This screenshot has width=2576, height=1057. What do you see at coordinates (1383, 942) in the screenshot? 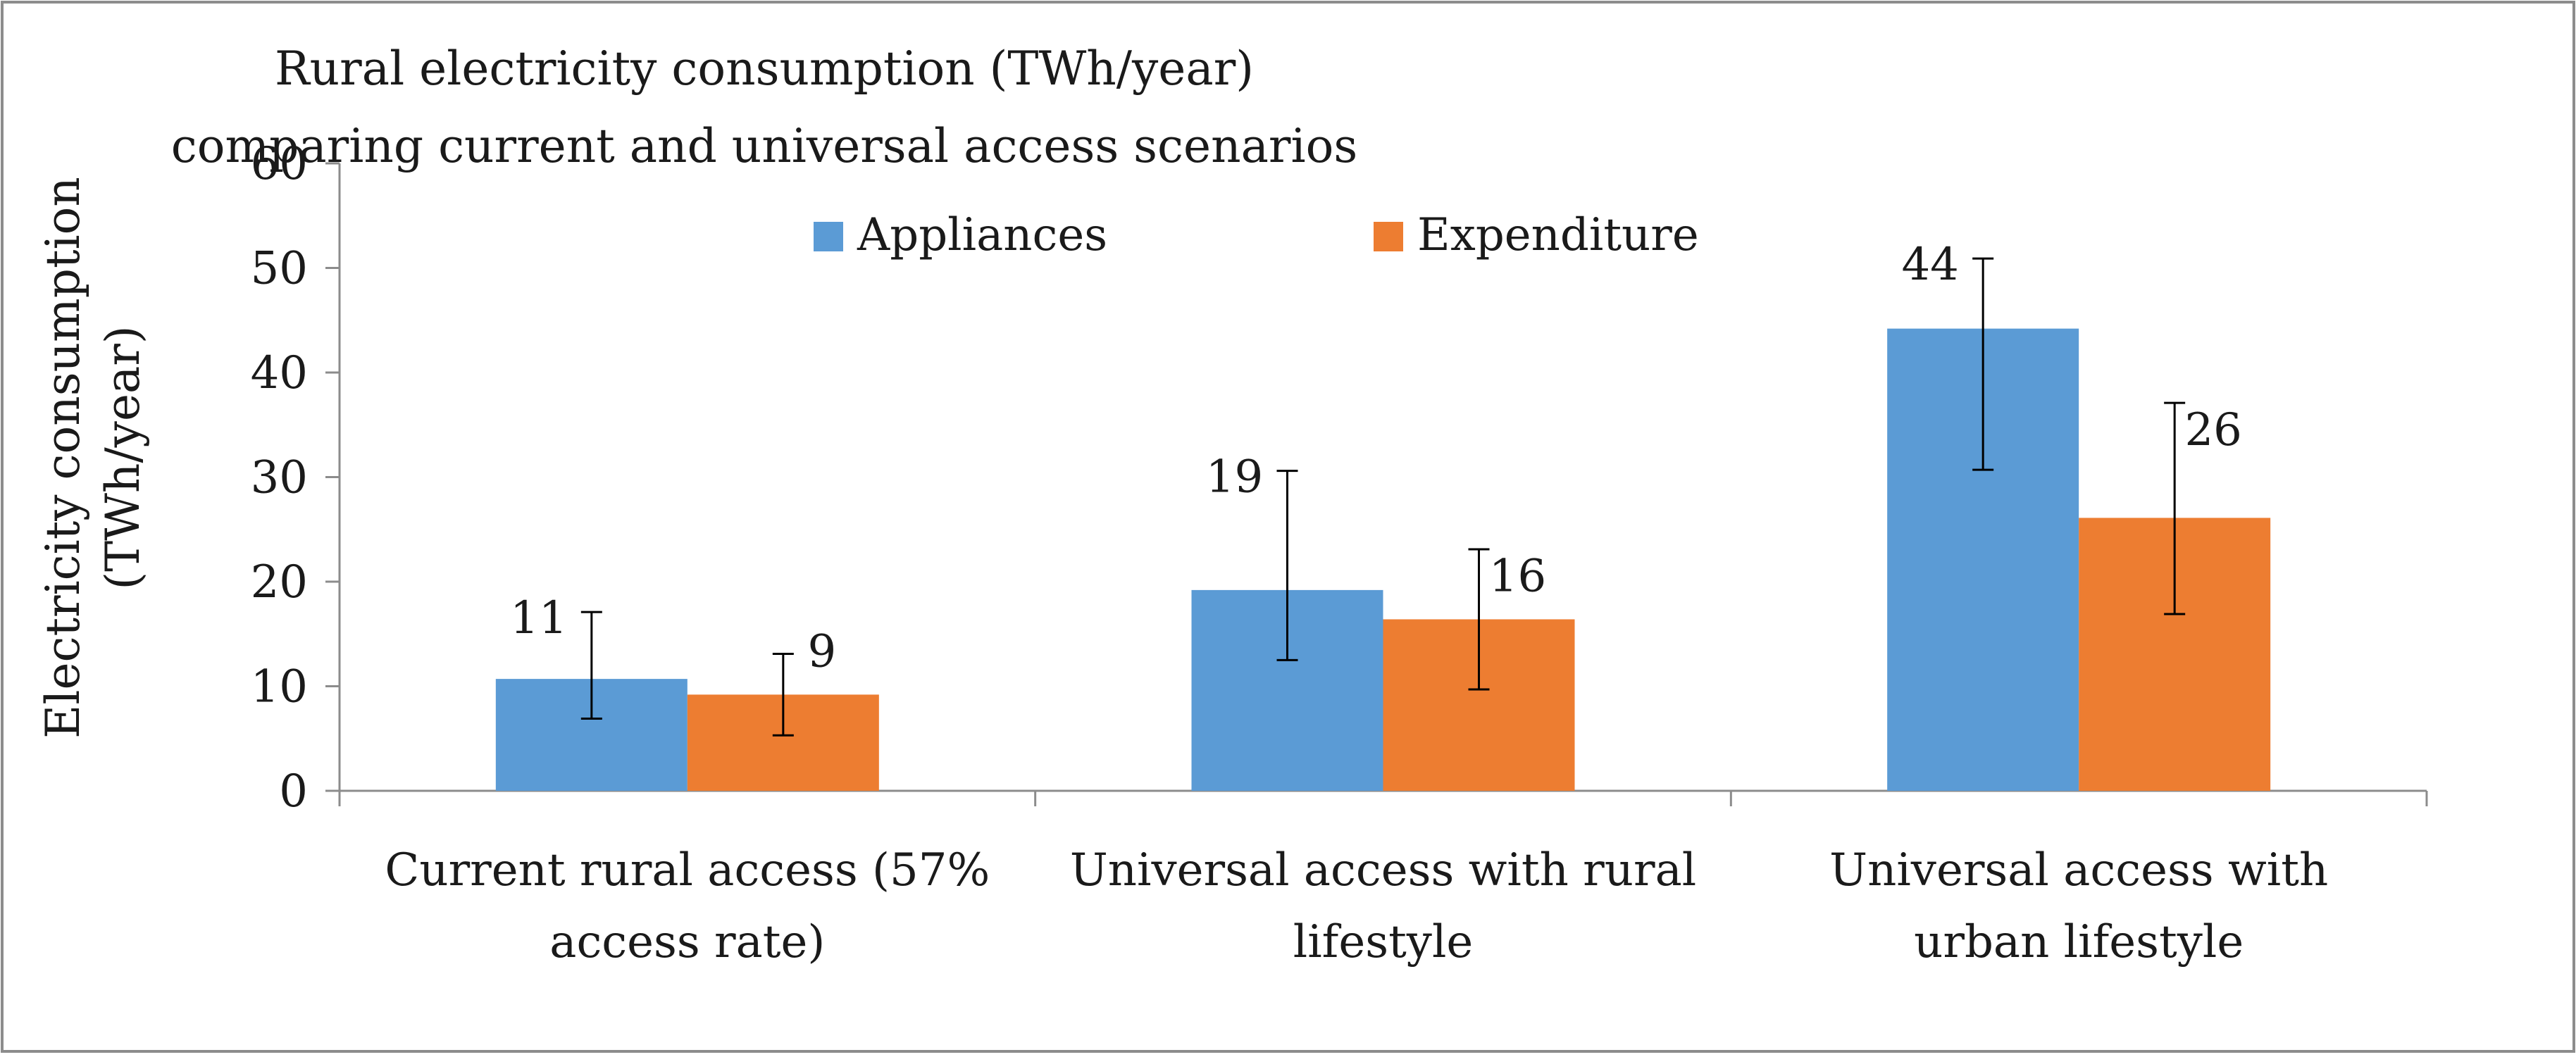
I see `x-tick-label: lifestyle` at bounding box center [1383, 942].